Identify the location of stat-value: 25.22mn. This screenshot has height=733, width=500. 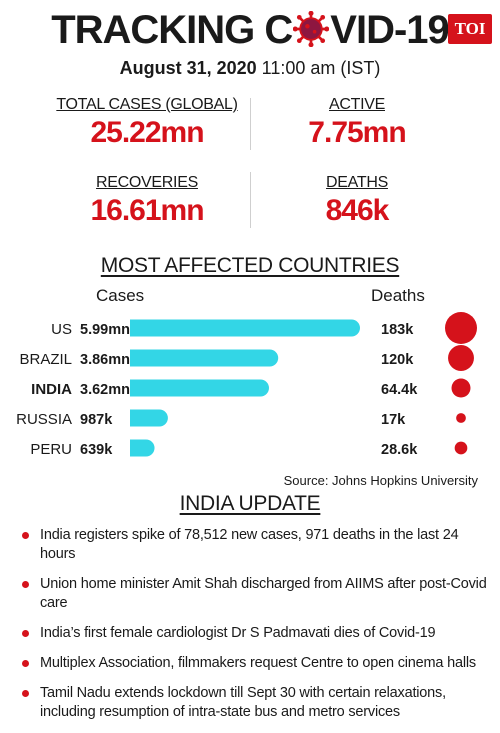
(147, 132).